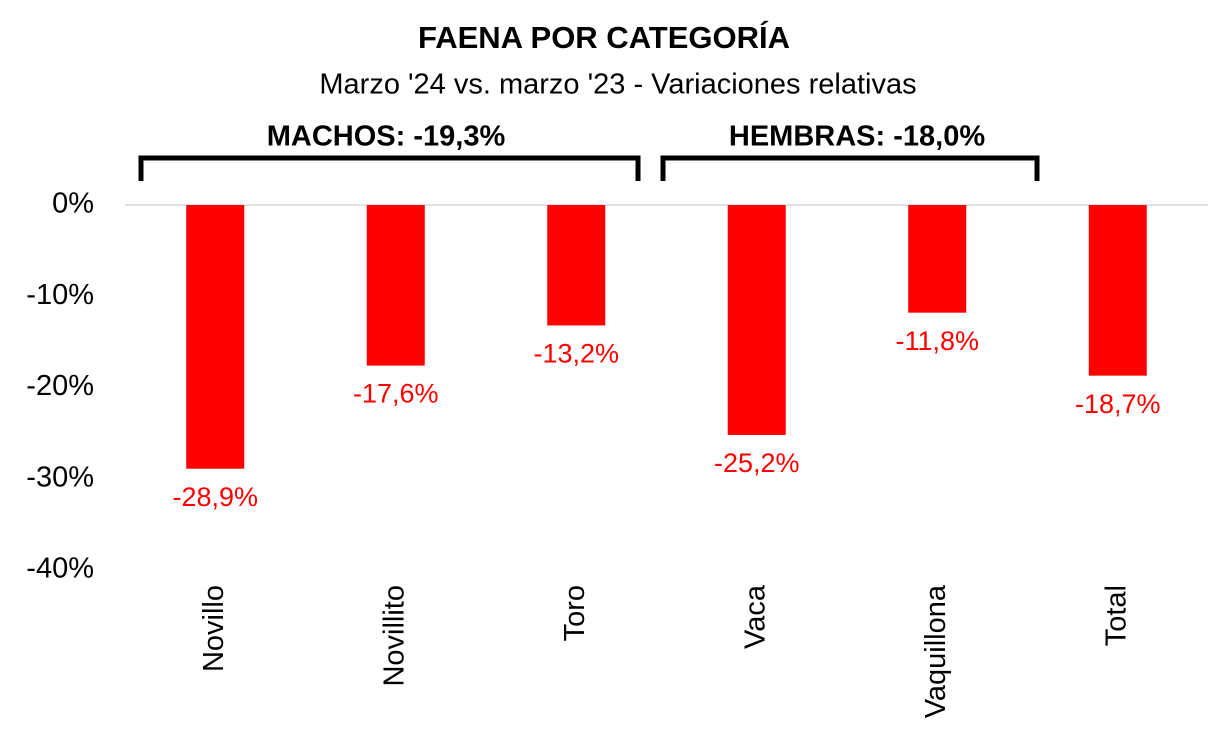 The image size is (1208, 754). I want to click on group-label: HEMBRAS: -18,0%, so click(857, 137).